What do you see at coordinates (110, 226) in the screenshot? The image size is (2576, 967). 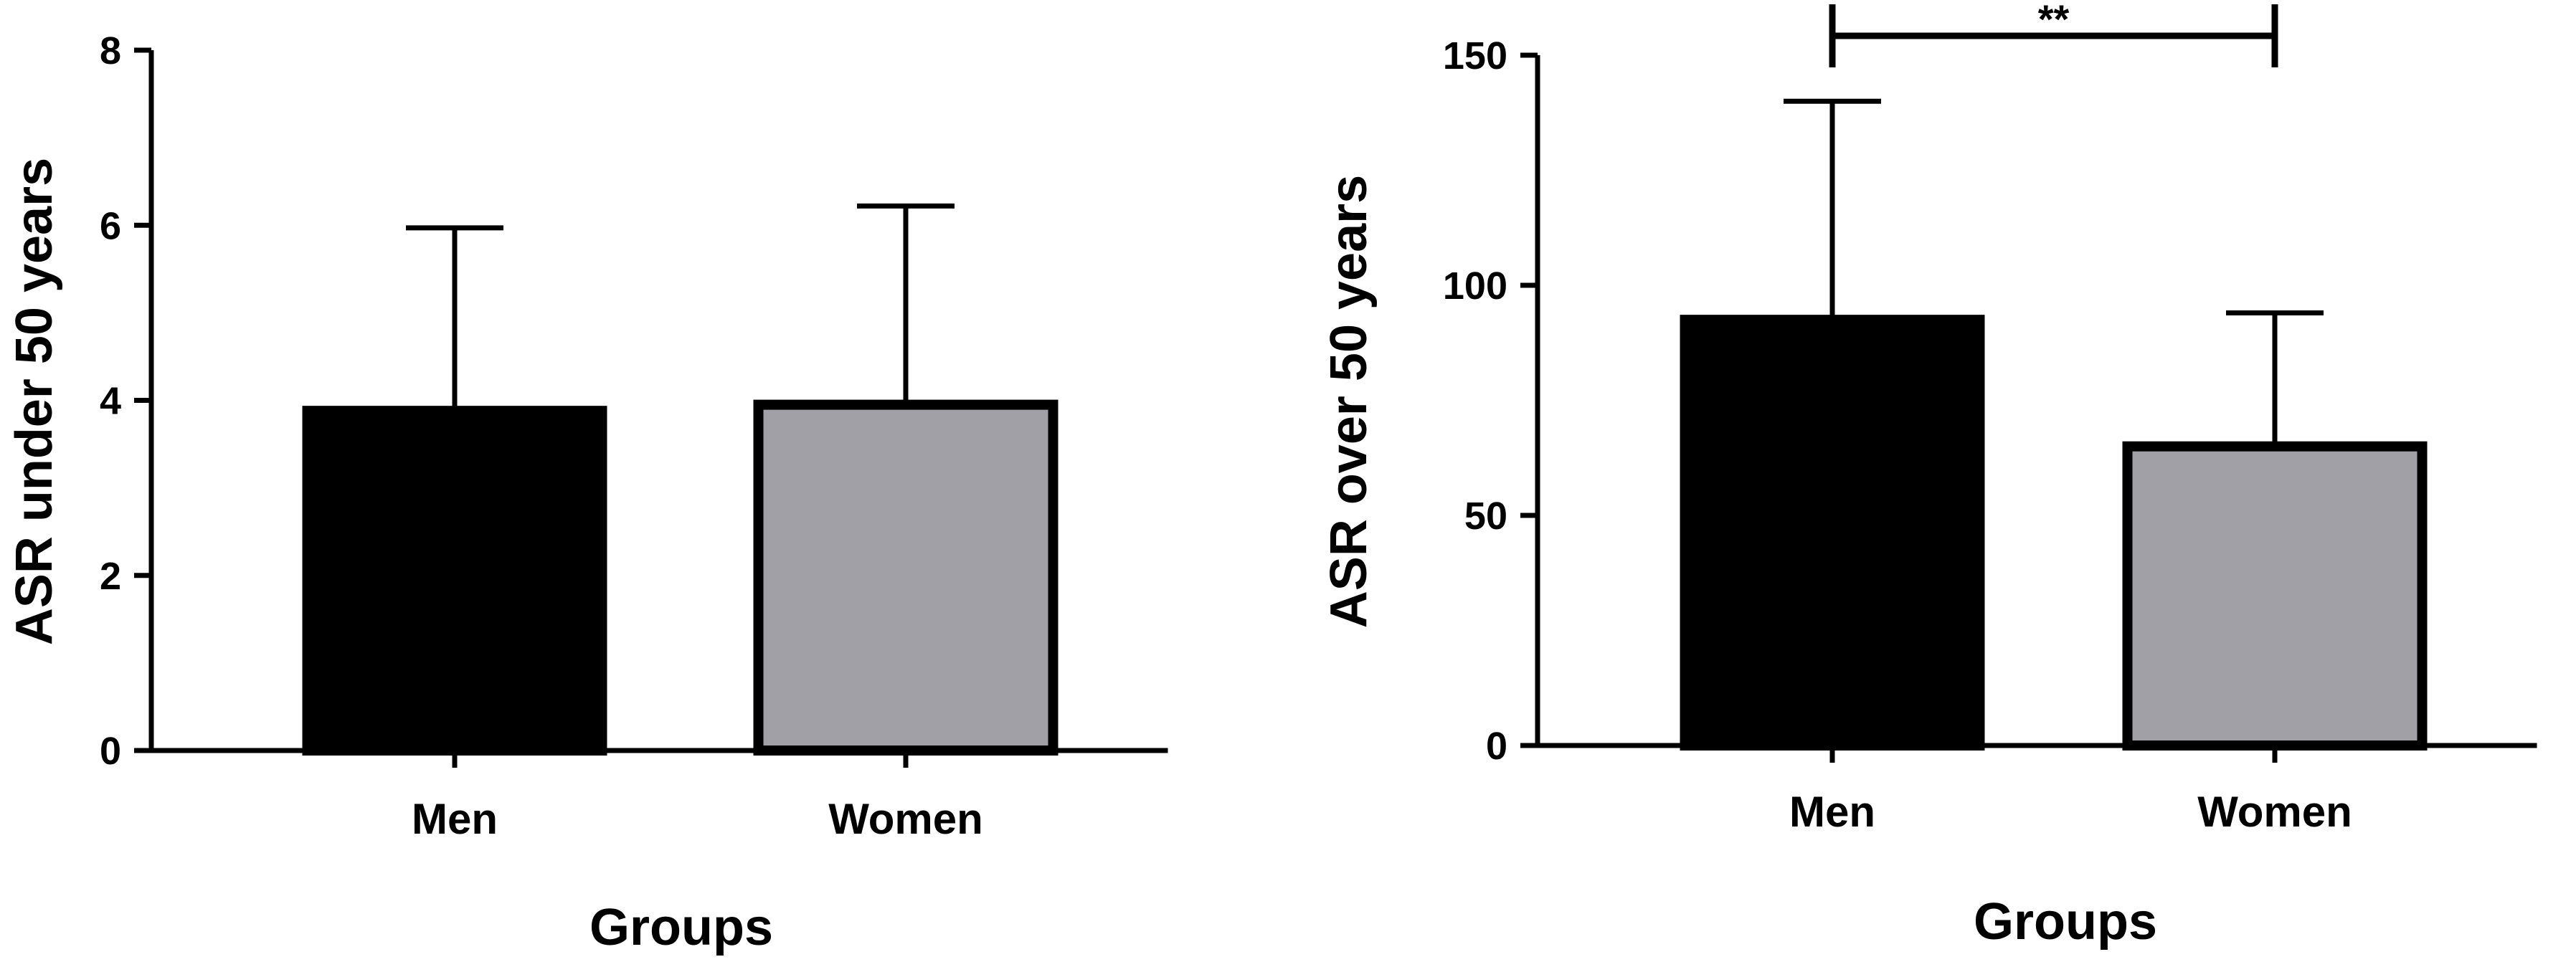 I see `y-tick-label: 6` at bounding box center [110, 226].